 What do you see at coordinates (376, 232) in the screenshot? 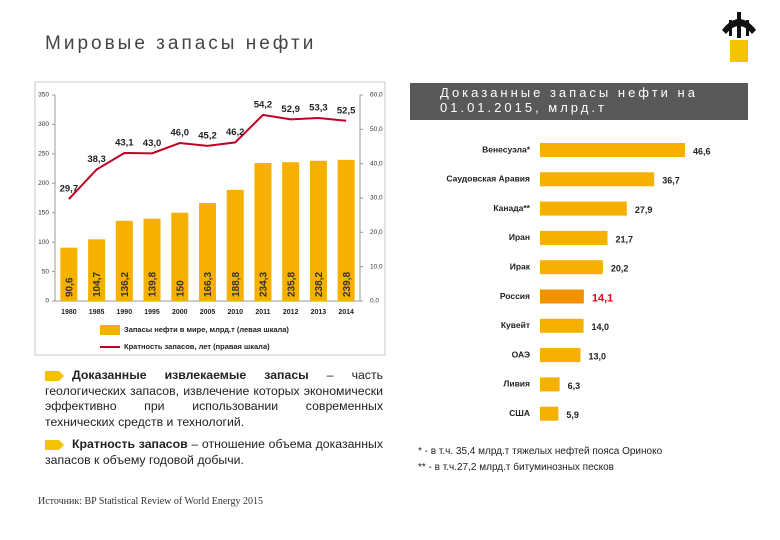
I see `y2-tick-label: 20,0` at bounding box center [376, 232].